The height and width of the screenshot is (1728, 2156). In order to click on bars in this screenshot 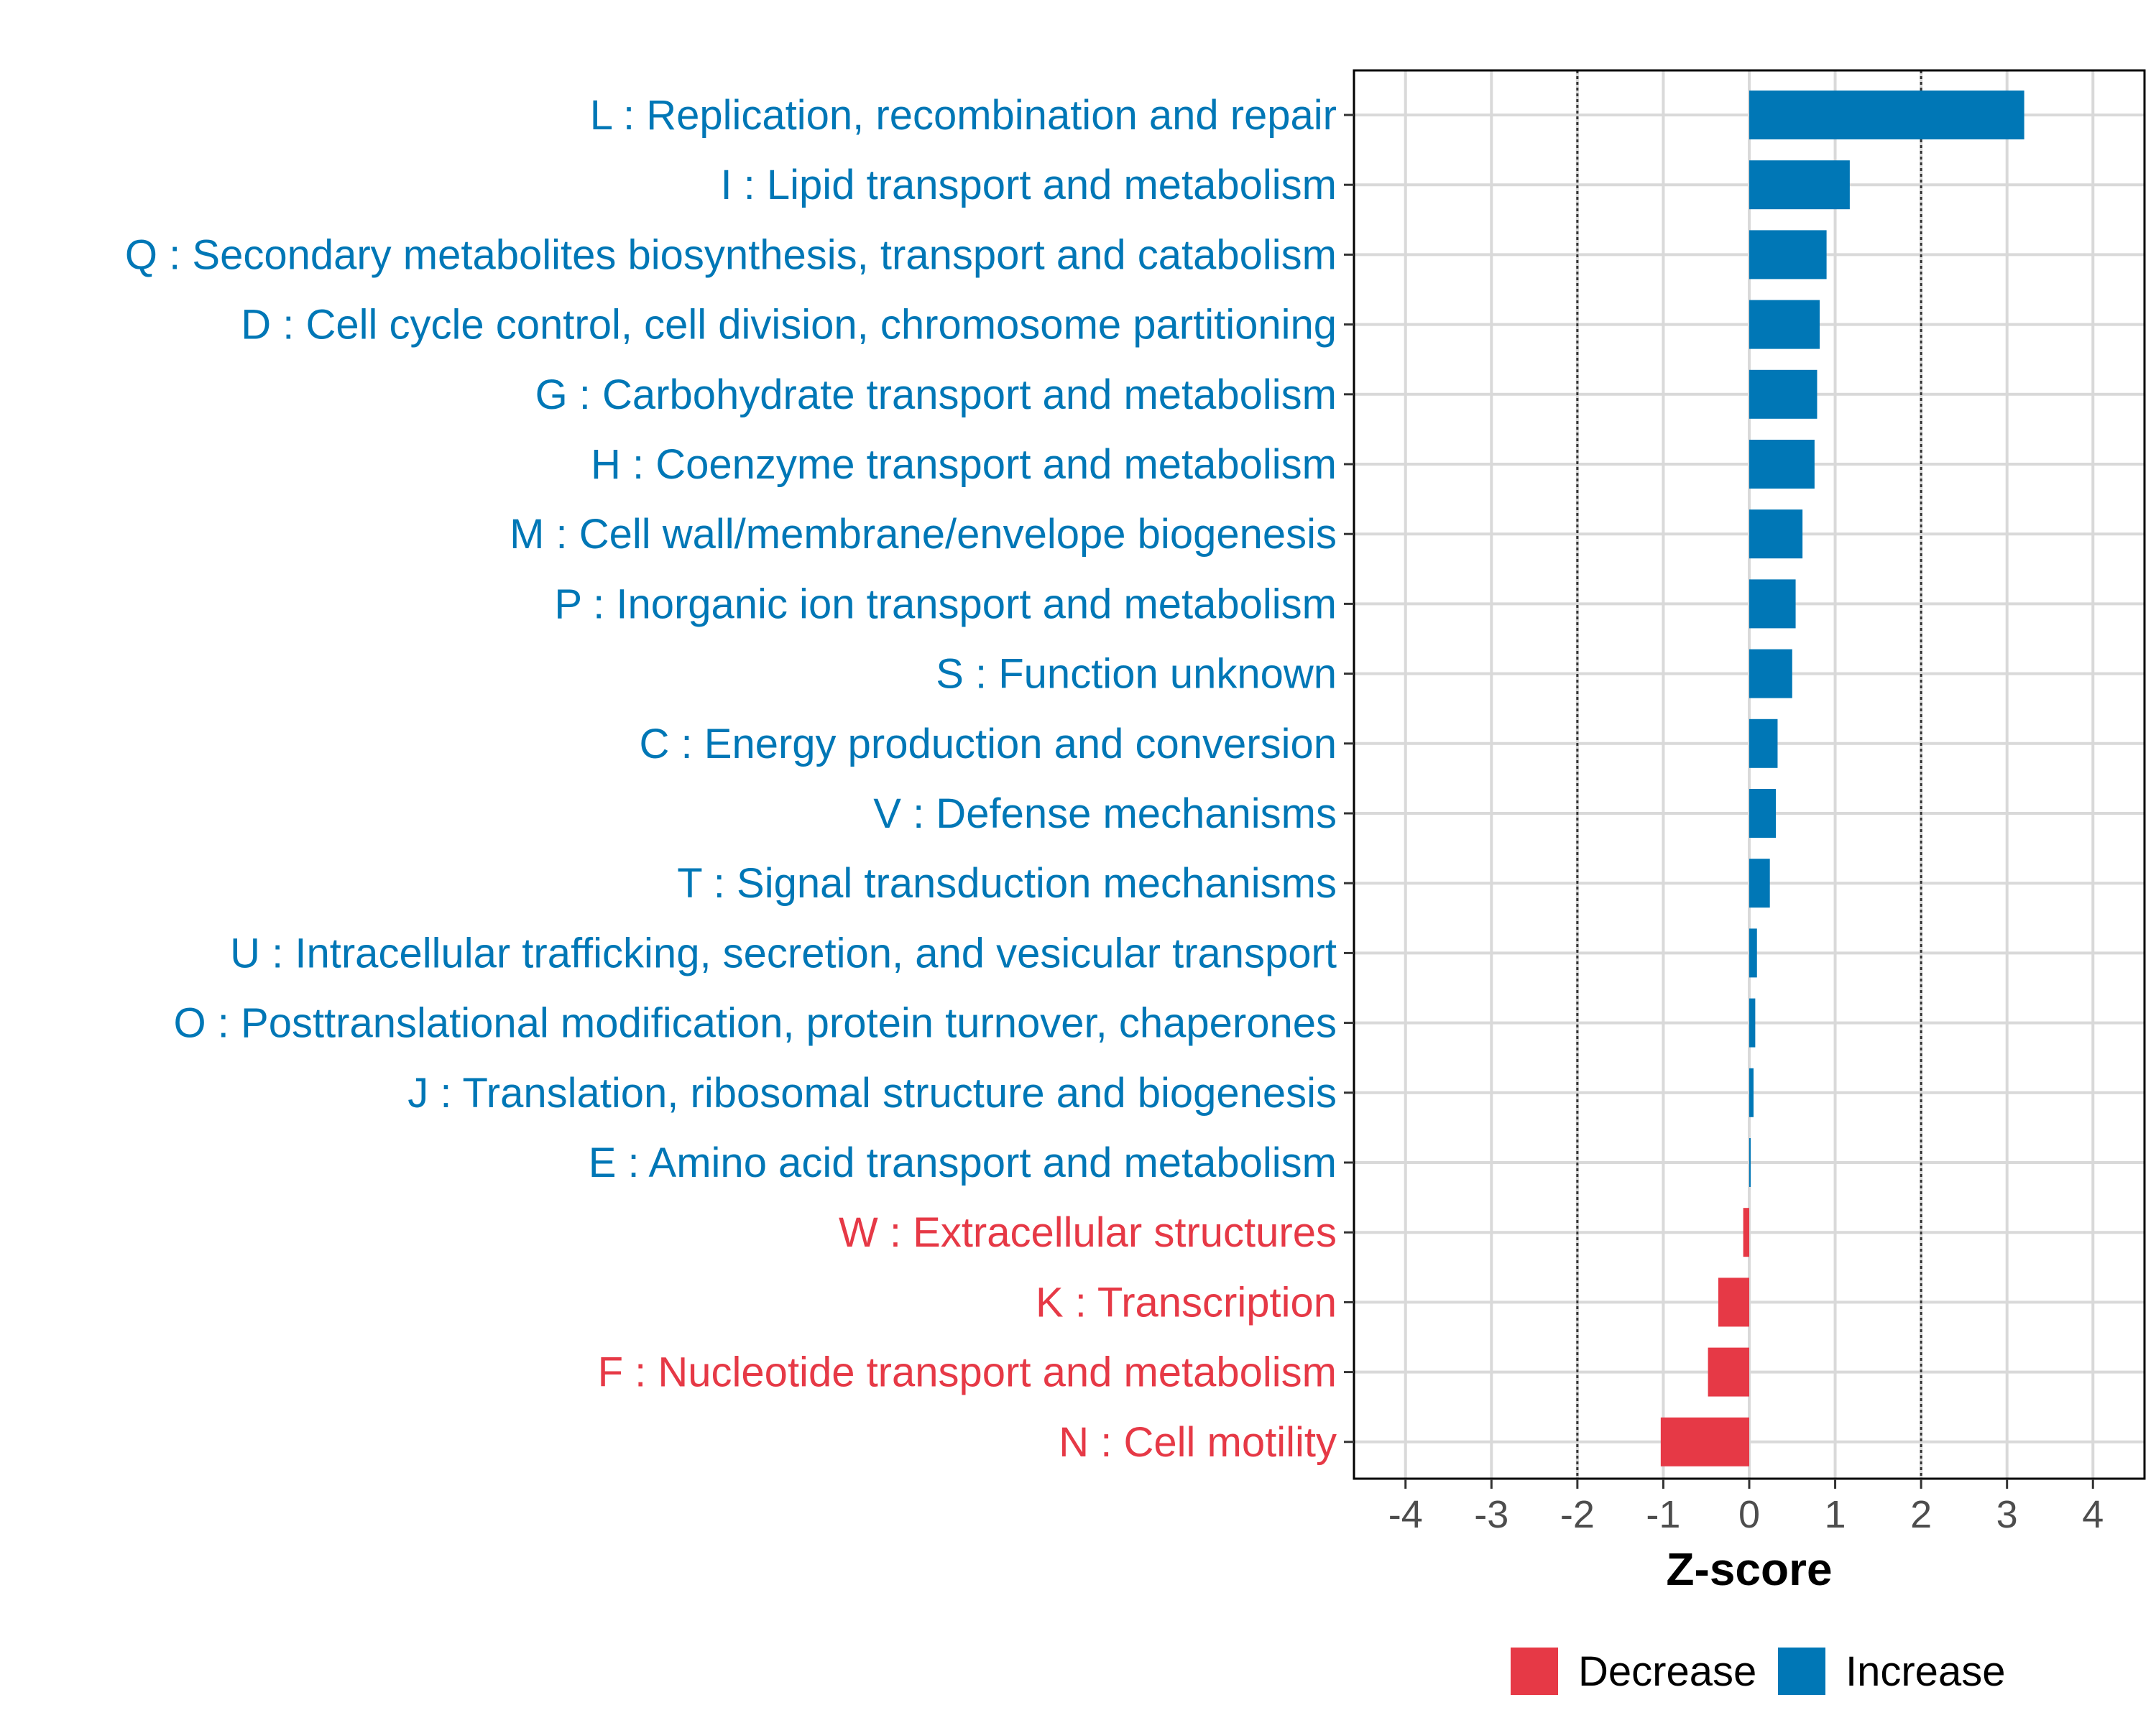, I will do `click(1842, 779)`.